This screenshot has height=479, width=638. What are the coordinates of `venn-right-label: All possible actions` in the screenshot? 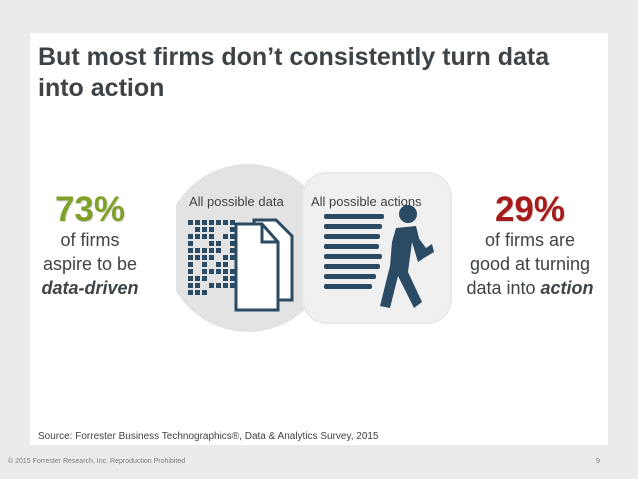 It's located at (366, 201).